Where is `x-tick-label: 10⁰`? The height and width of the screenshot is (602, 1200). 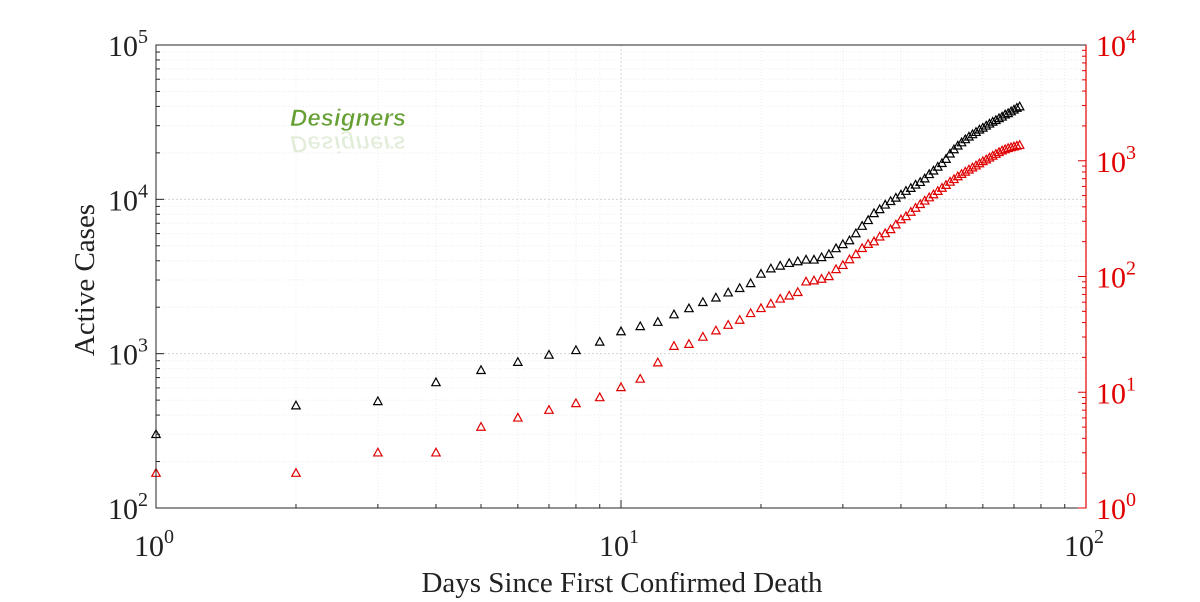
x-tick-label: 10⁰ is located at coordinates (154, 544).